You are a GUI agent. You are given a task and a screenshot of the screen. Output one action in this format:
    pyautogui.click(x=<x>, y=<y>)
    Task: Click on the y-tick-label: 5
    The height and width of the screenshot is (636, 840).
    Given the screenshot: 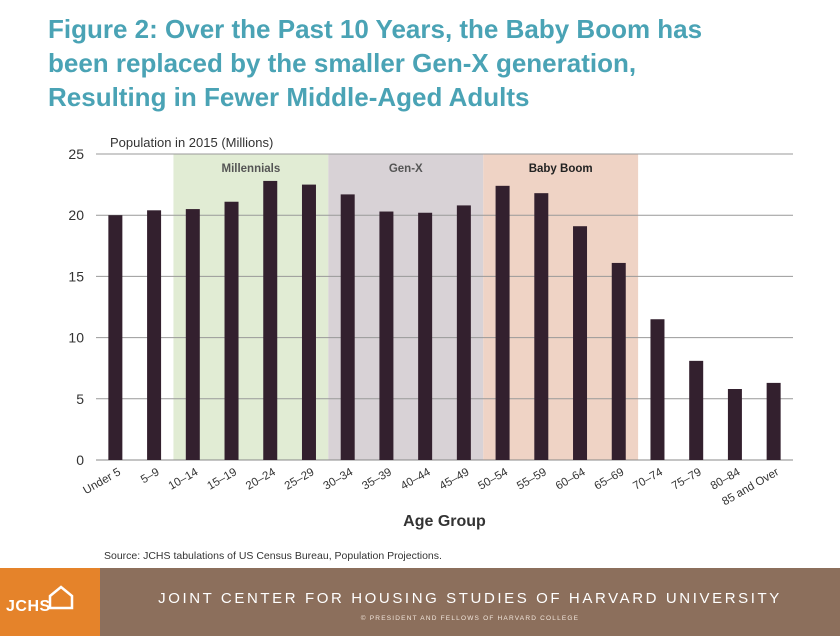 What is the action you would take?
    pyautogui.click(x=80, y=399)
    